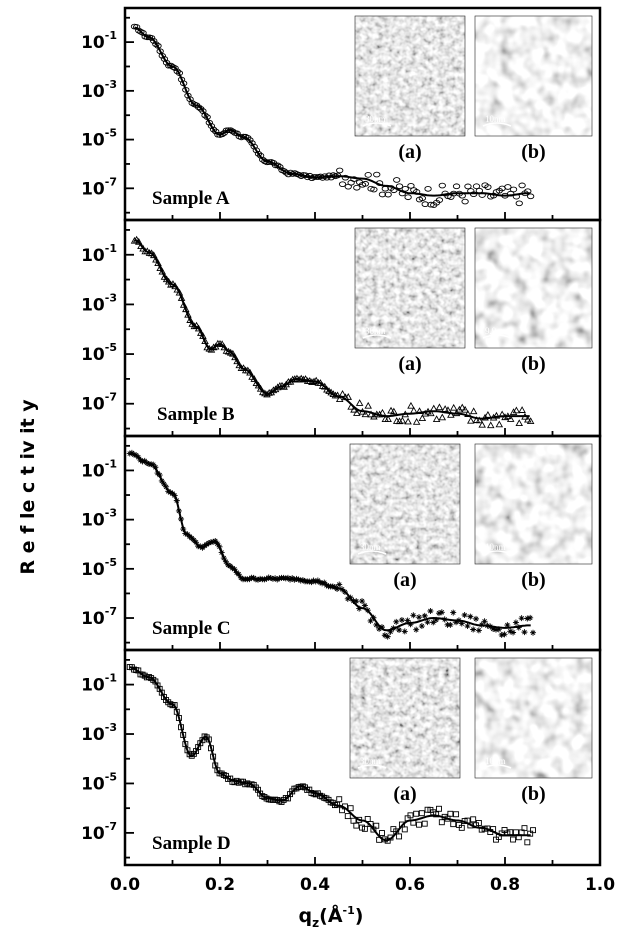 This screenshot has height=935, width=635. Describe the element at coordinates (196, 414) in the screenshot. I see `sample-label: Sample B` at that location.